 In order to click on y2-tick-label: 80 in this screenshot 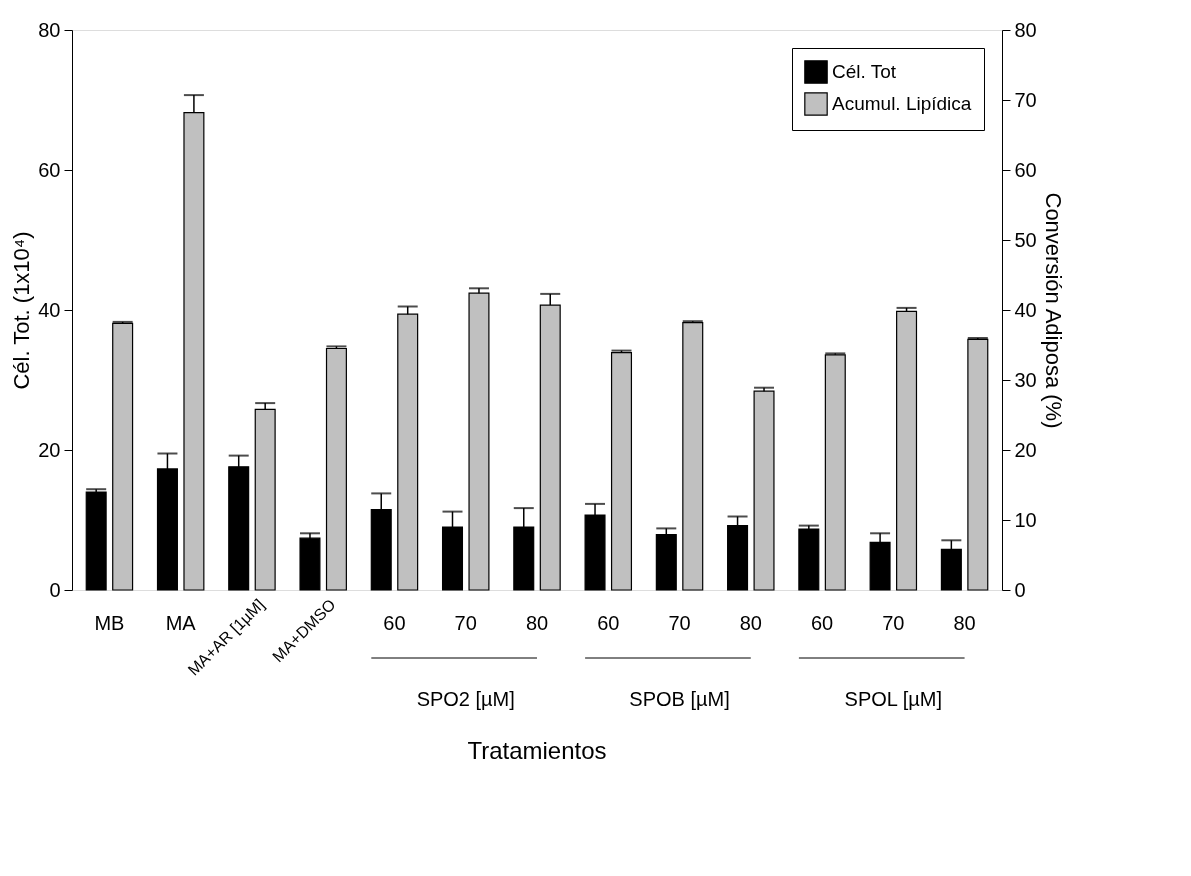, I will do `click(1025, 29)`.